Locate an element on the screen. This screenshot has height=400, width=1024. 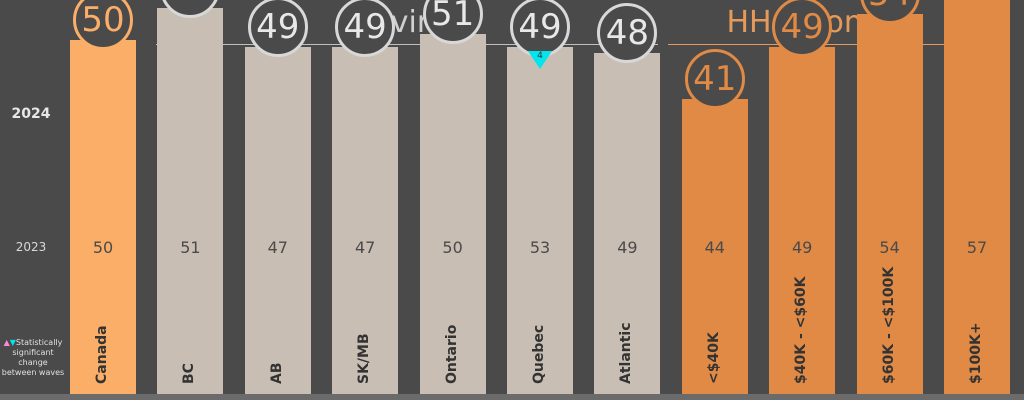
category-label-canada: Canada is located at coordinates (102, 354).